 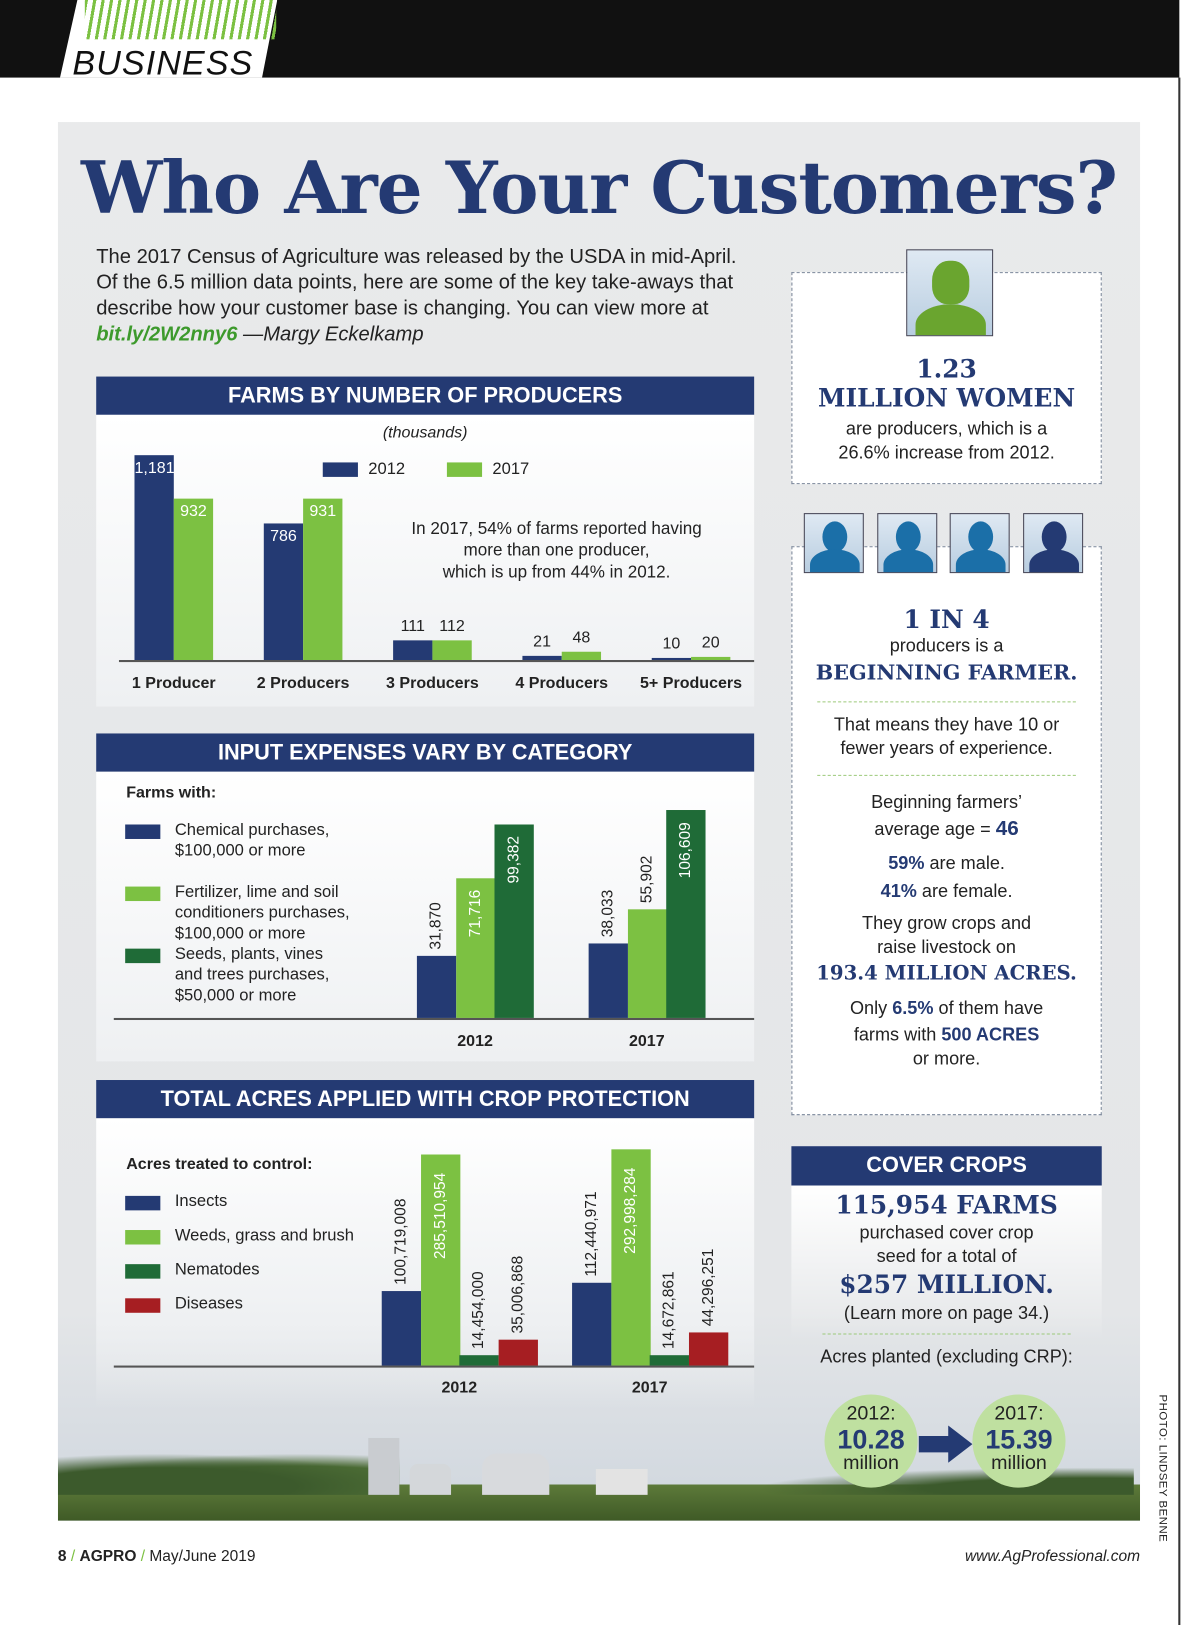 I want to click on age-line: average age = 46, so click(x=946, y=829).